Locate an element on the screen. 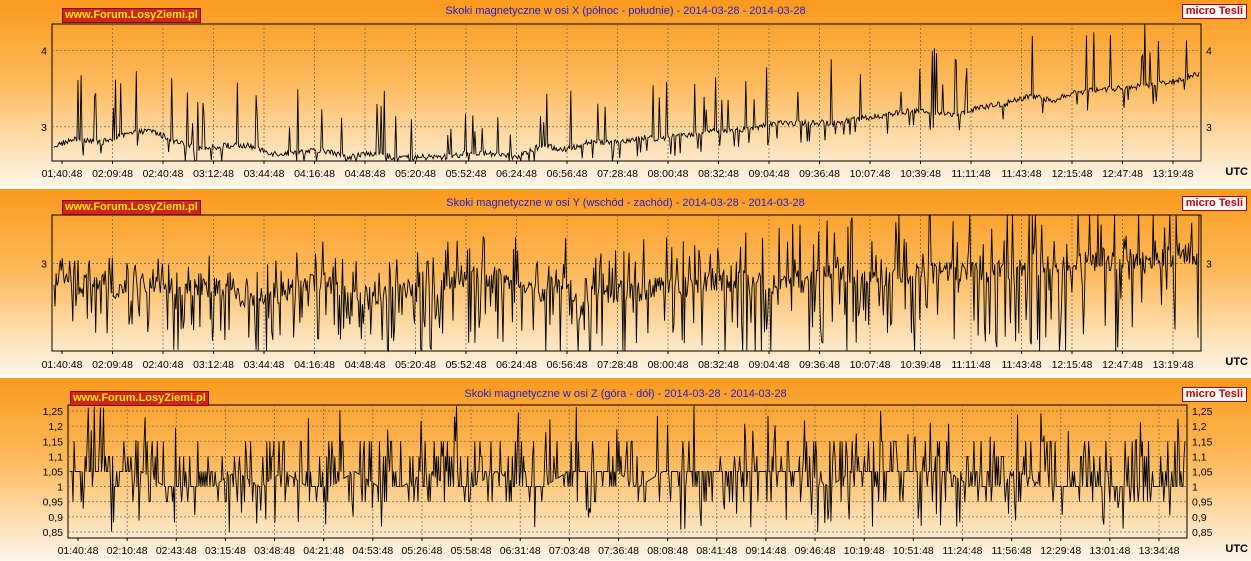 The height and width of the screenshot is (561, 1251). x-tick-label: 11:43:48 is located at coordinates (1021, 174).